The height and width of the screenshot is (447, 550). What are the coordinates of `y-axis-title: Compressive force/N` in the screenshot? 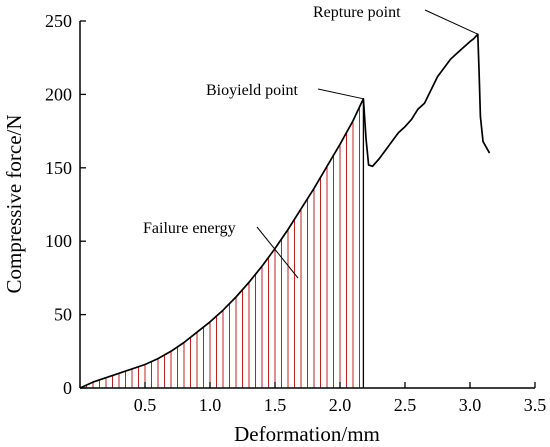 It's located at (14, 203).